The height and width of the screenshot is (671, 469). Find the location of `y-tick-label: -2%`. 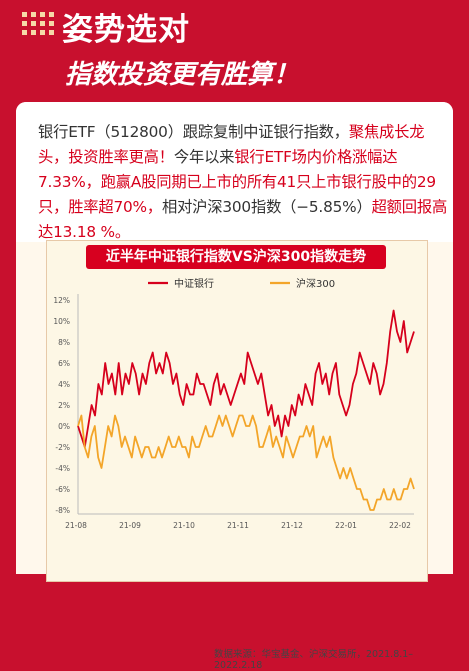

y-tick-label: -2% is located at coordinates (62, 447).